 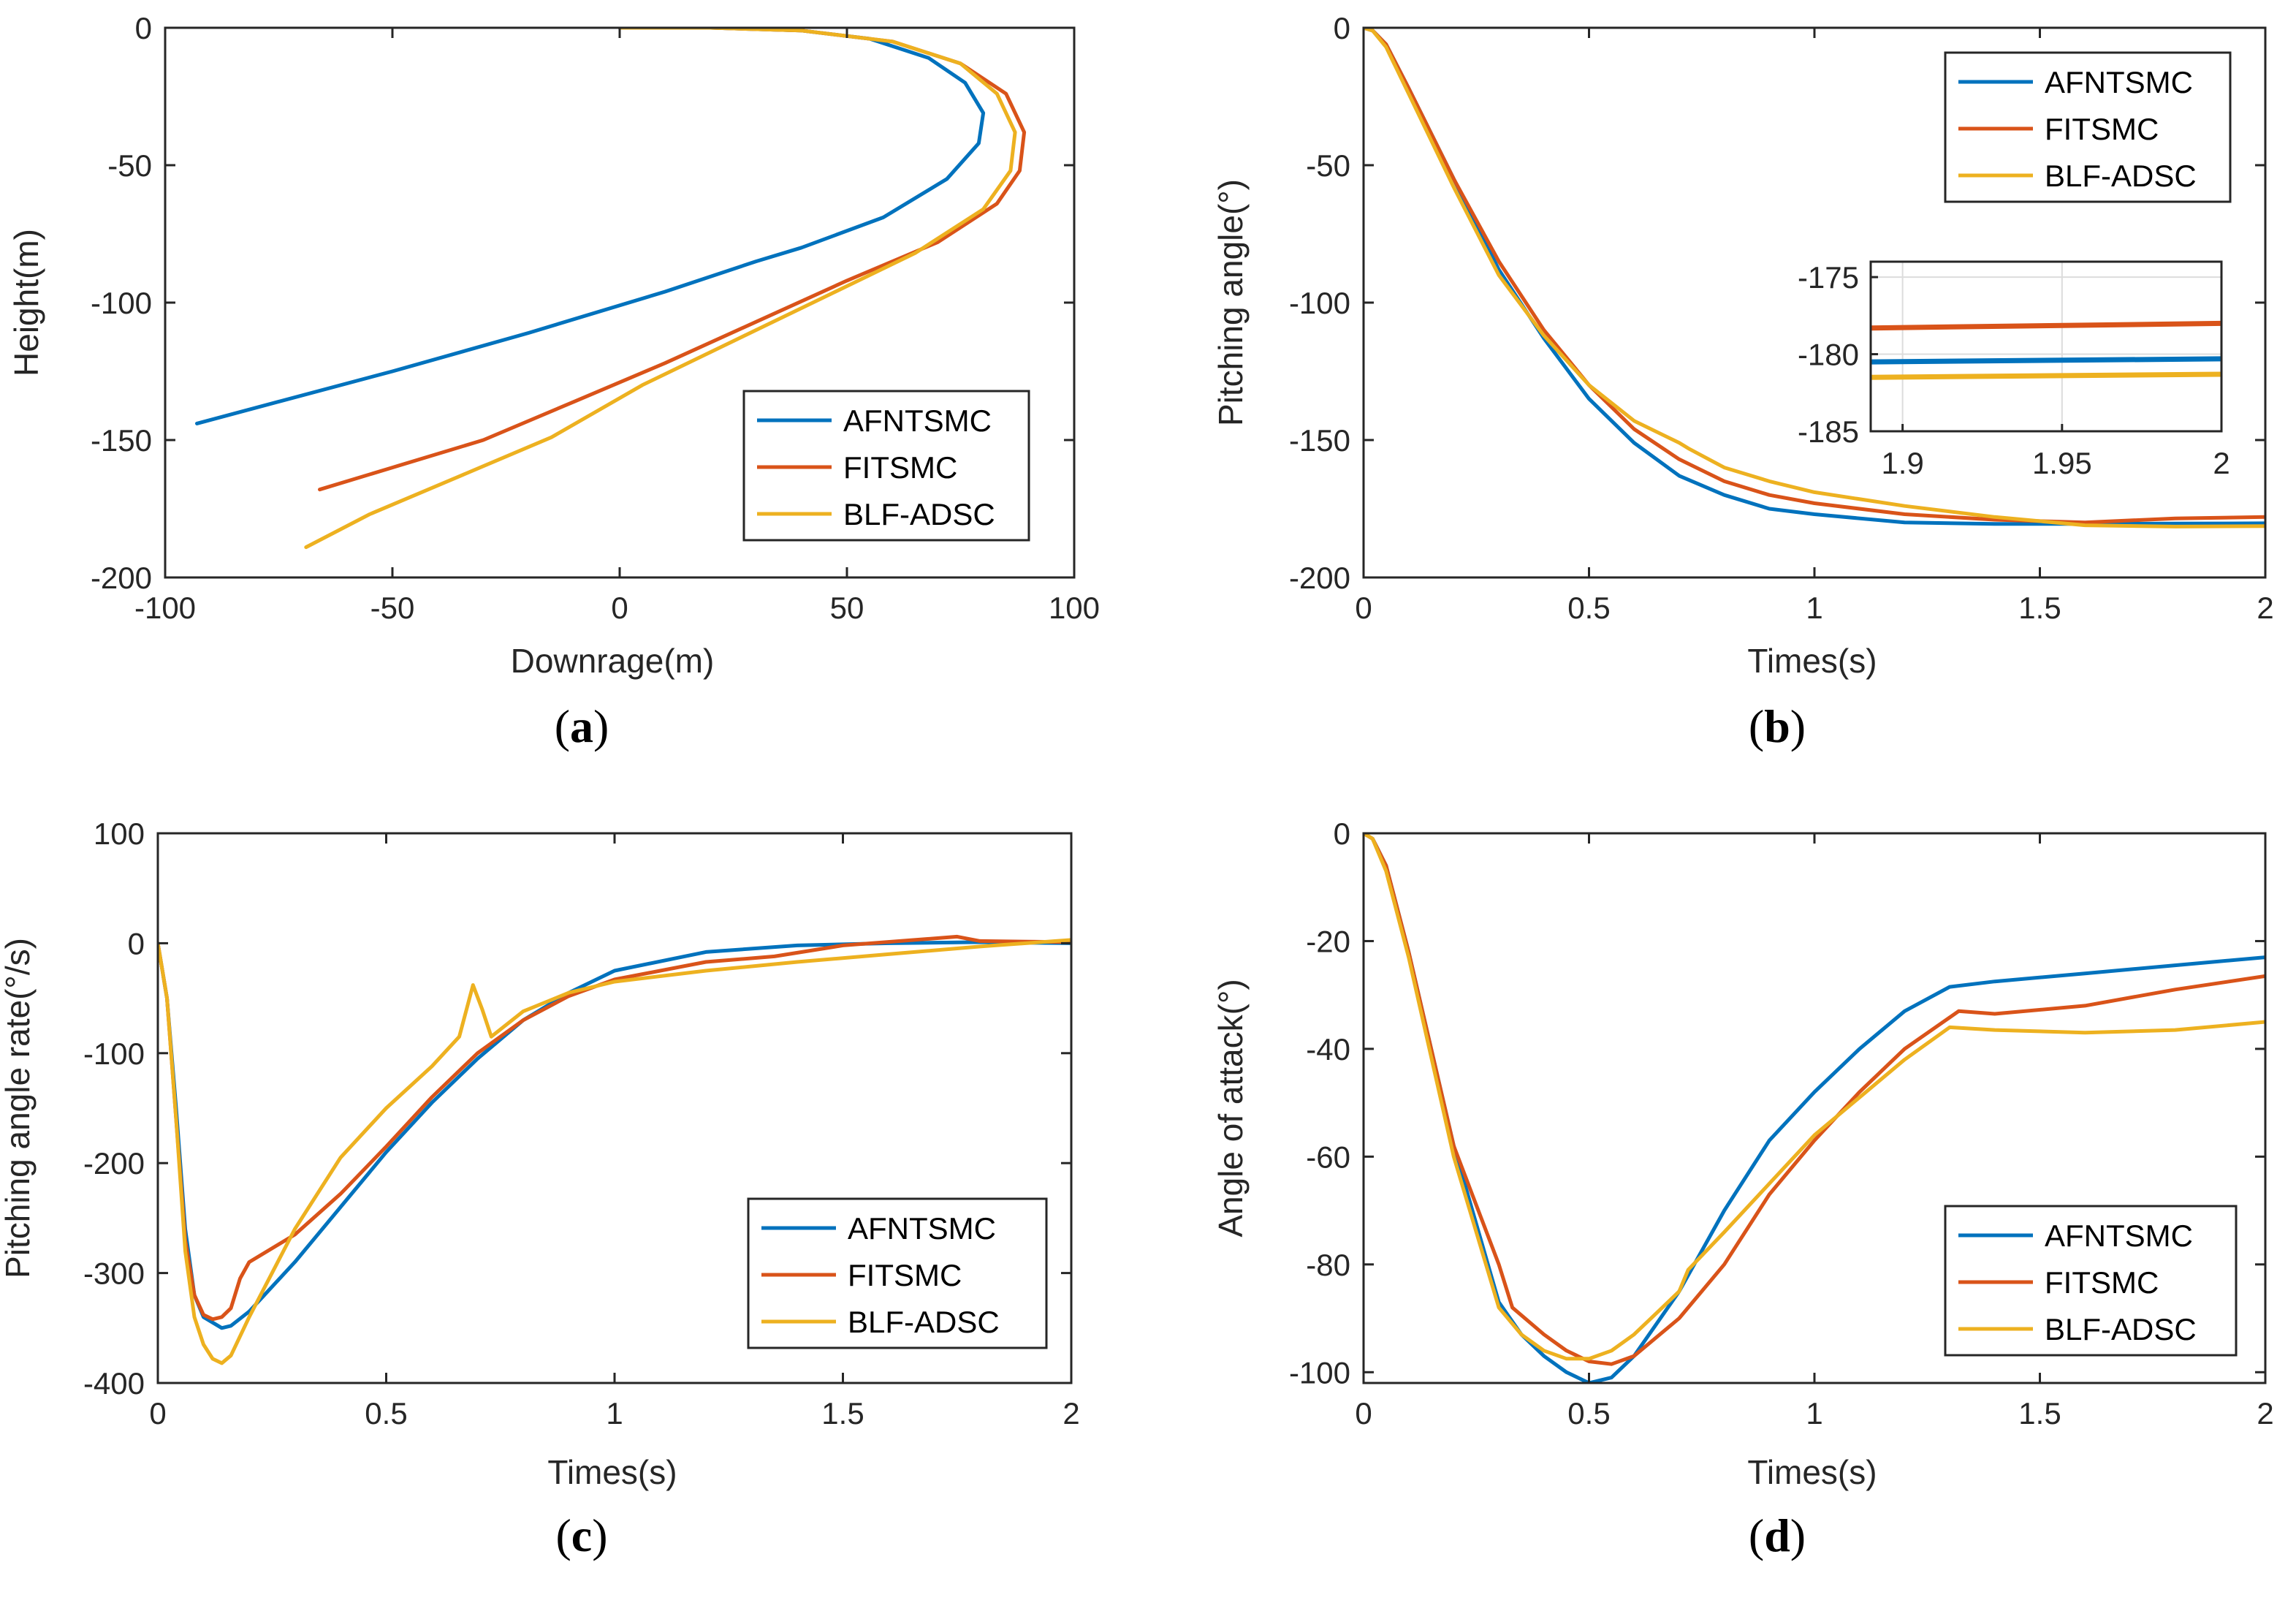 I want to click on inset-series-line-afntsmc, so click(x=2046, y=360).